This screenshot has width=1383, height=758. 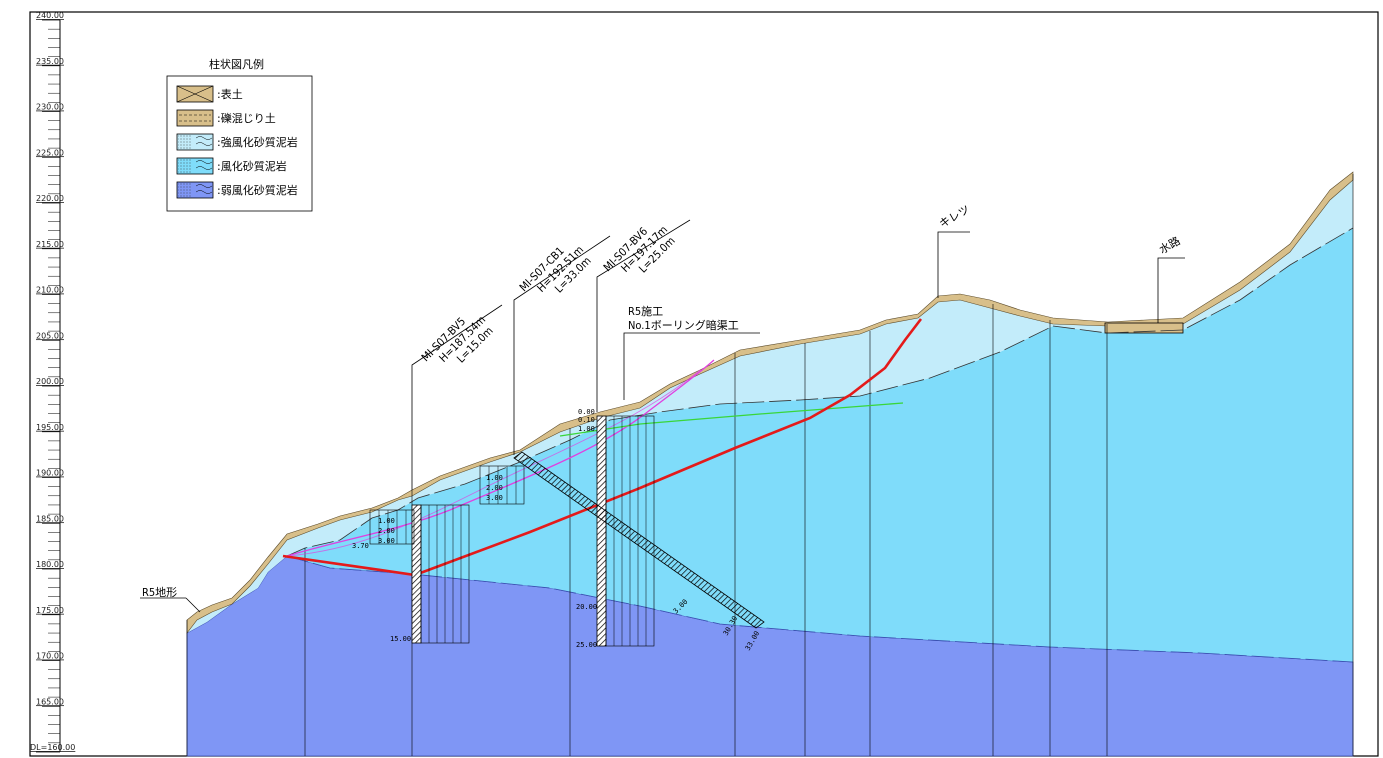 I want to click on legend-item-label: :表土, so click(x=230, y=94).